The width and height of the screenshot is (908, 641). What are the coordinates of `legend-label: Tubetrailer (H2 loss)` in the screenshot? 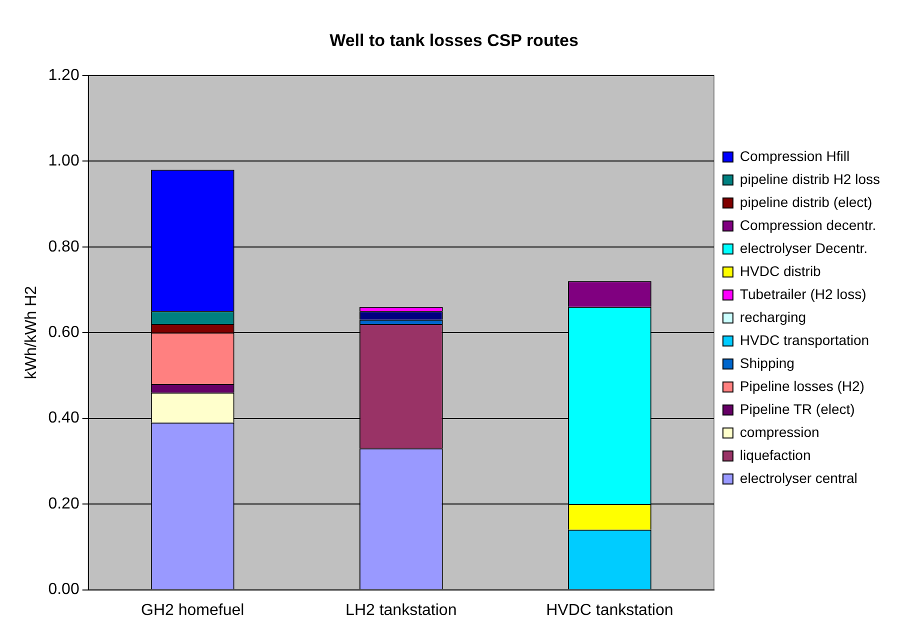 It's located at (803, 294).